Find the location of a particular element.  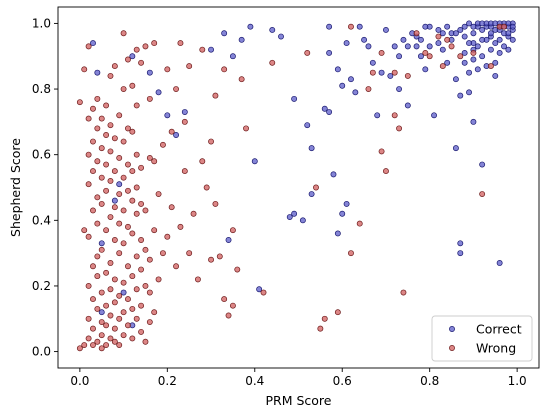

legend-box is located at coordinates (482, 338).